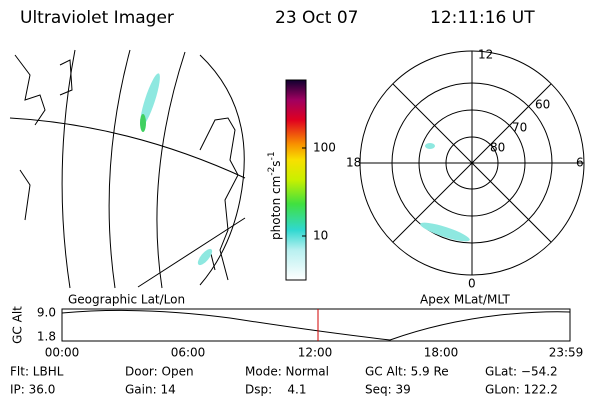 The height and width of the screenshot is (400, 600). What do you see at coordinates (37, 372) in the screenshot?
I see `info-field: Flt: LBHL` at bounding box center [37, 372].